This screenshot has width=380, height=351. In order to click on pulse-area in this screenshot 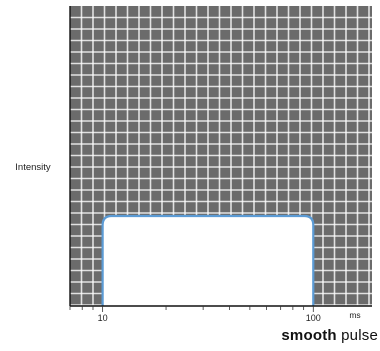, I will do `click(208, 261)`.